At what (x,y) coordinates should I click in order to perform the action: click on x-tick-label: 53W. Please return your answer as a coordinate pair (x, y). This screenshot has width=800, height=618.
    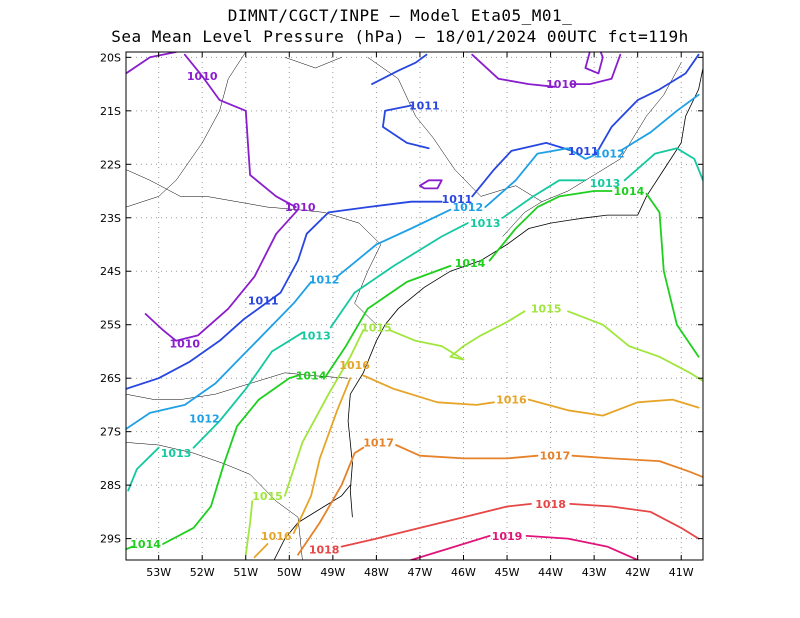
    Looking at the image, I should click on (158, 572).